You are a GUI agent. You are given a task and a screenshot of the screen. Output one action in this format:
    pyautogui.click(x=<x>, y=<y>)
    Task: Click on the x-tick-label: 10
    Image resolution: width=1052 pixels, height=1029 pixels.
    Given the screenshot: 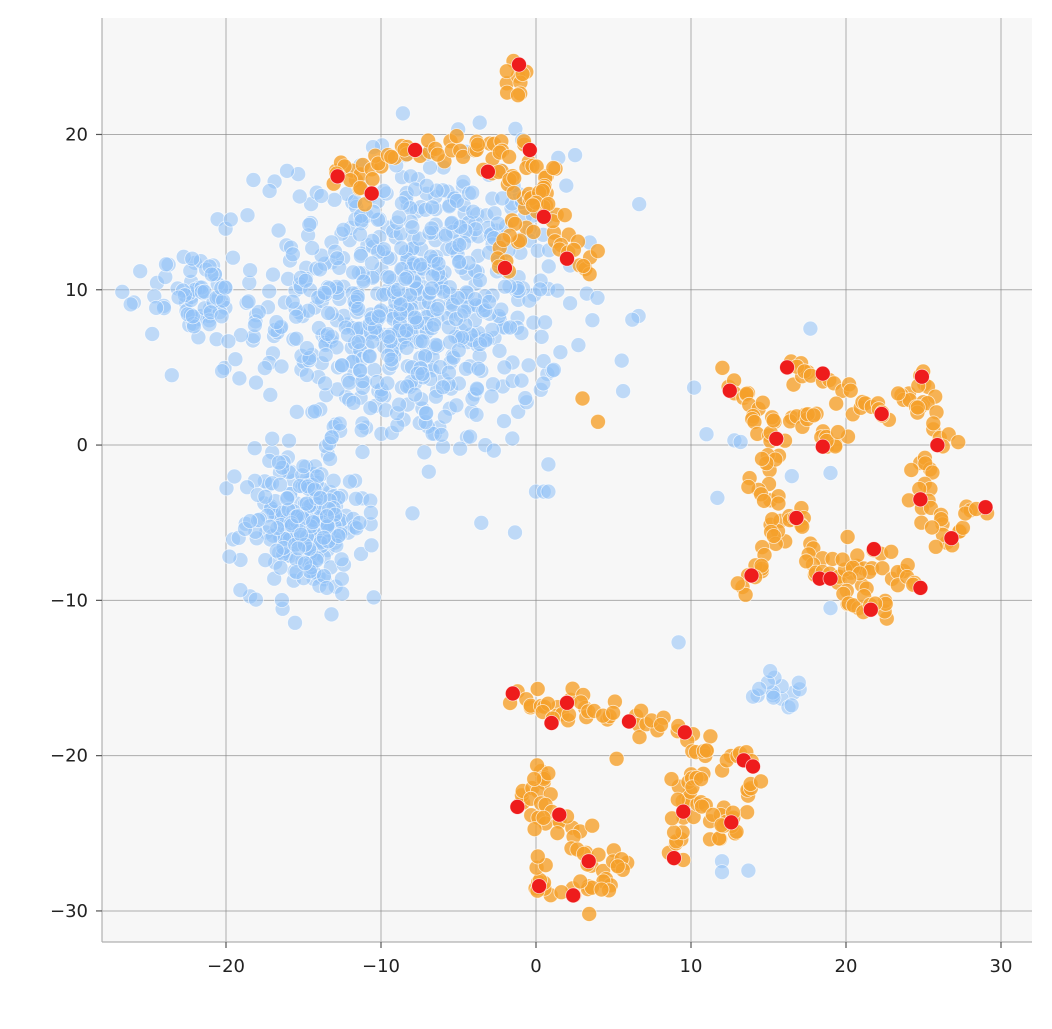 What is the action you would take?
    pyautogui.click(x=691, y=966)
    